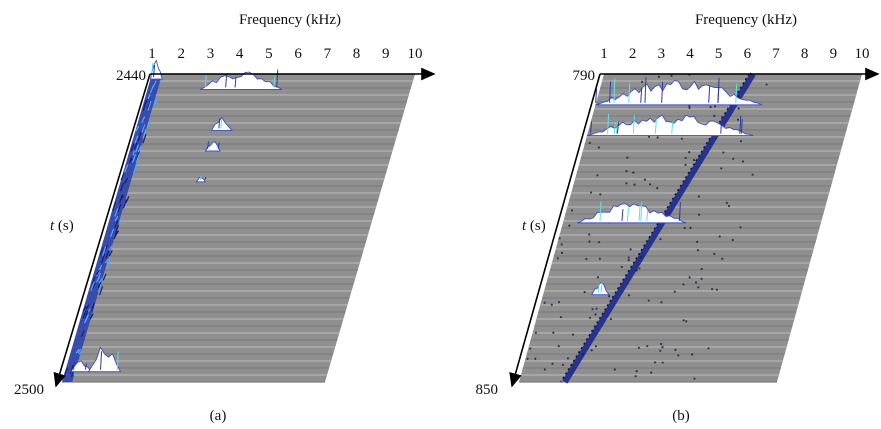 This screenshot has width=881, height=429. Describe the element at coordinates (746, 20) in the screenshot. I see `xlabel-b: Frequency (kHz)` at that location.